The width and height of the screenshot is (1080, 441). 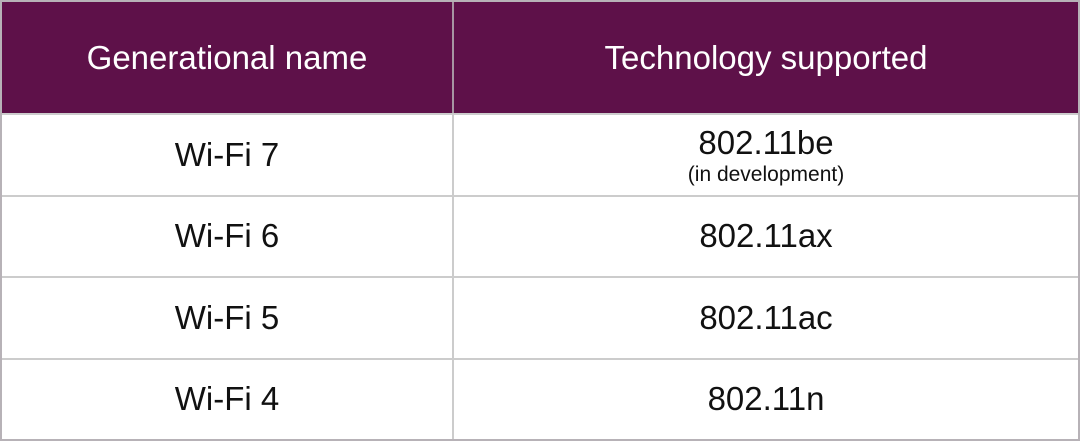 What do you see at coordinates (228, 236) in the screenshot?
I see `cell-generation: Wi-Fi 6` at bounding box center [228, 236].